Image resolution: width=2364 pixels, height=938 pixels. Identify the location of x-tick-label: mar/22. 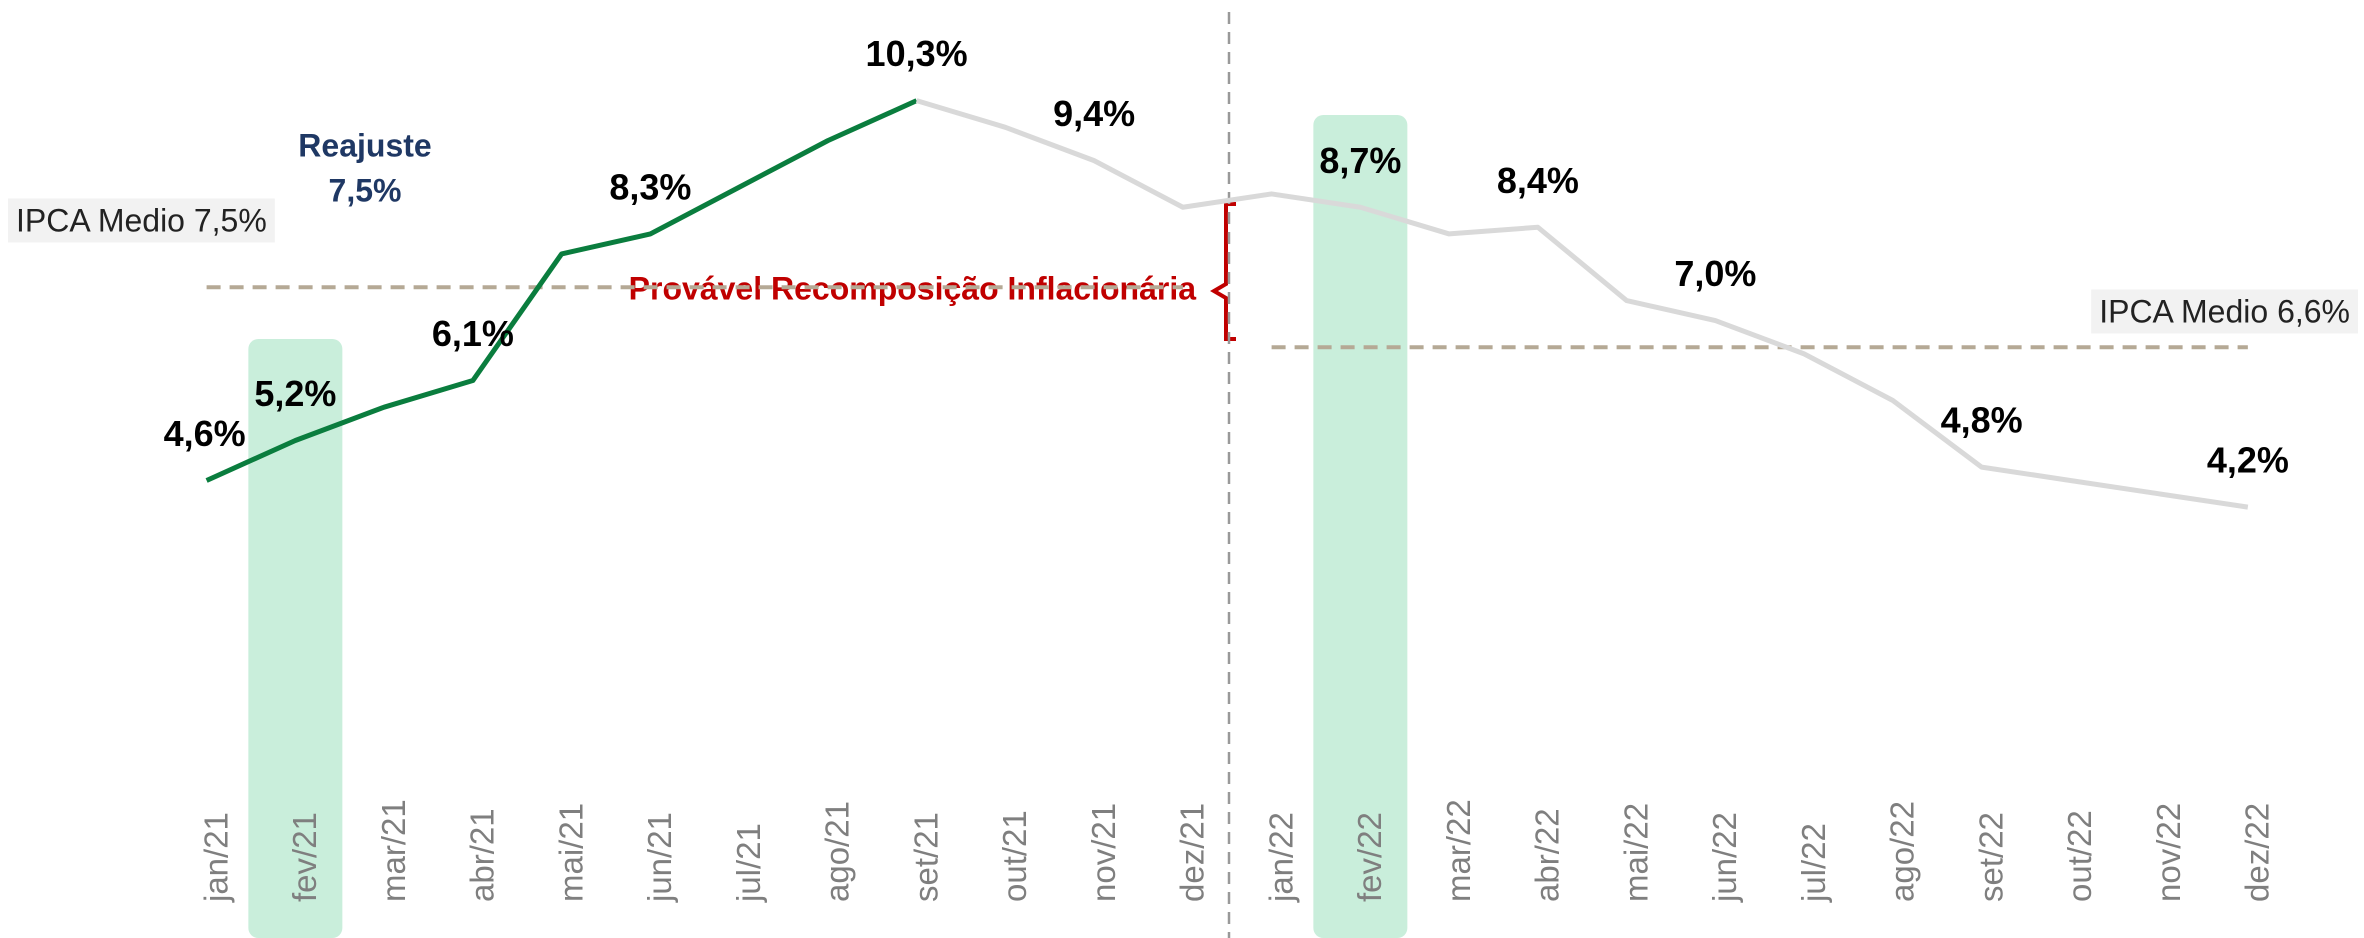
(1458, 850).